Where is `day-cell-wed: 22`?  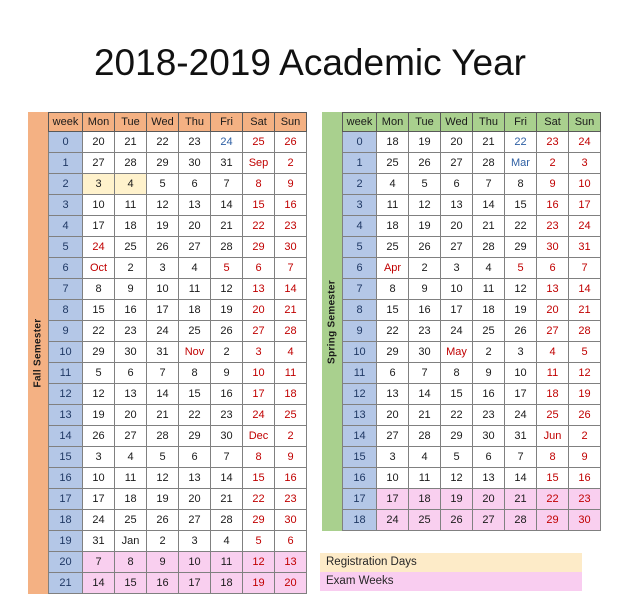
day-cell-wed: 22 is located at coordinates (162, 142).